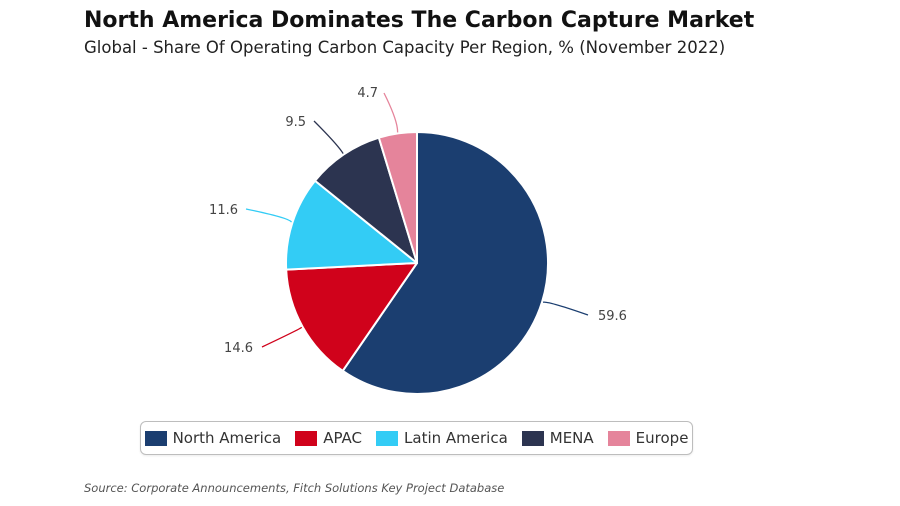  I want to click on pie-slice-latin-america, so click(351, 225).